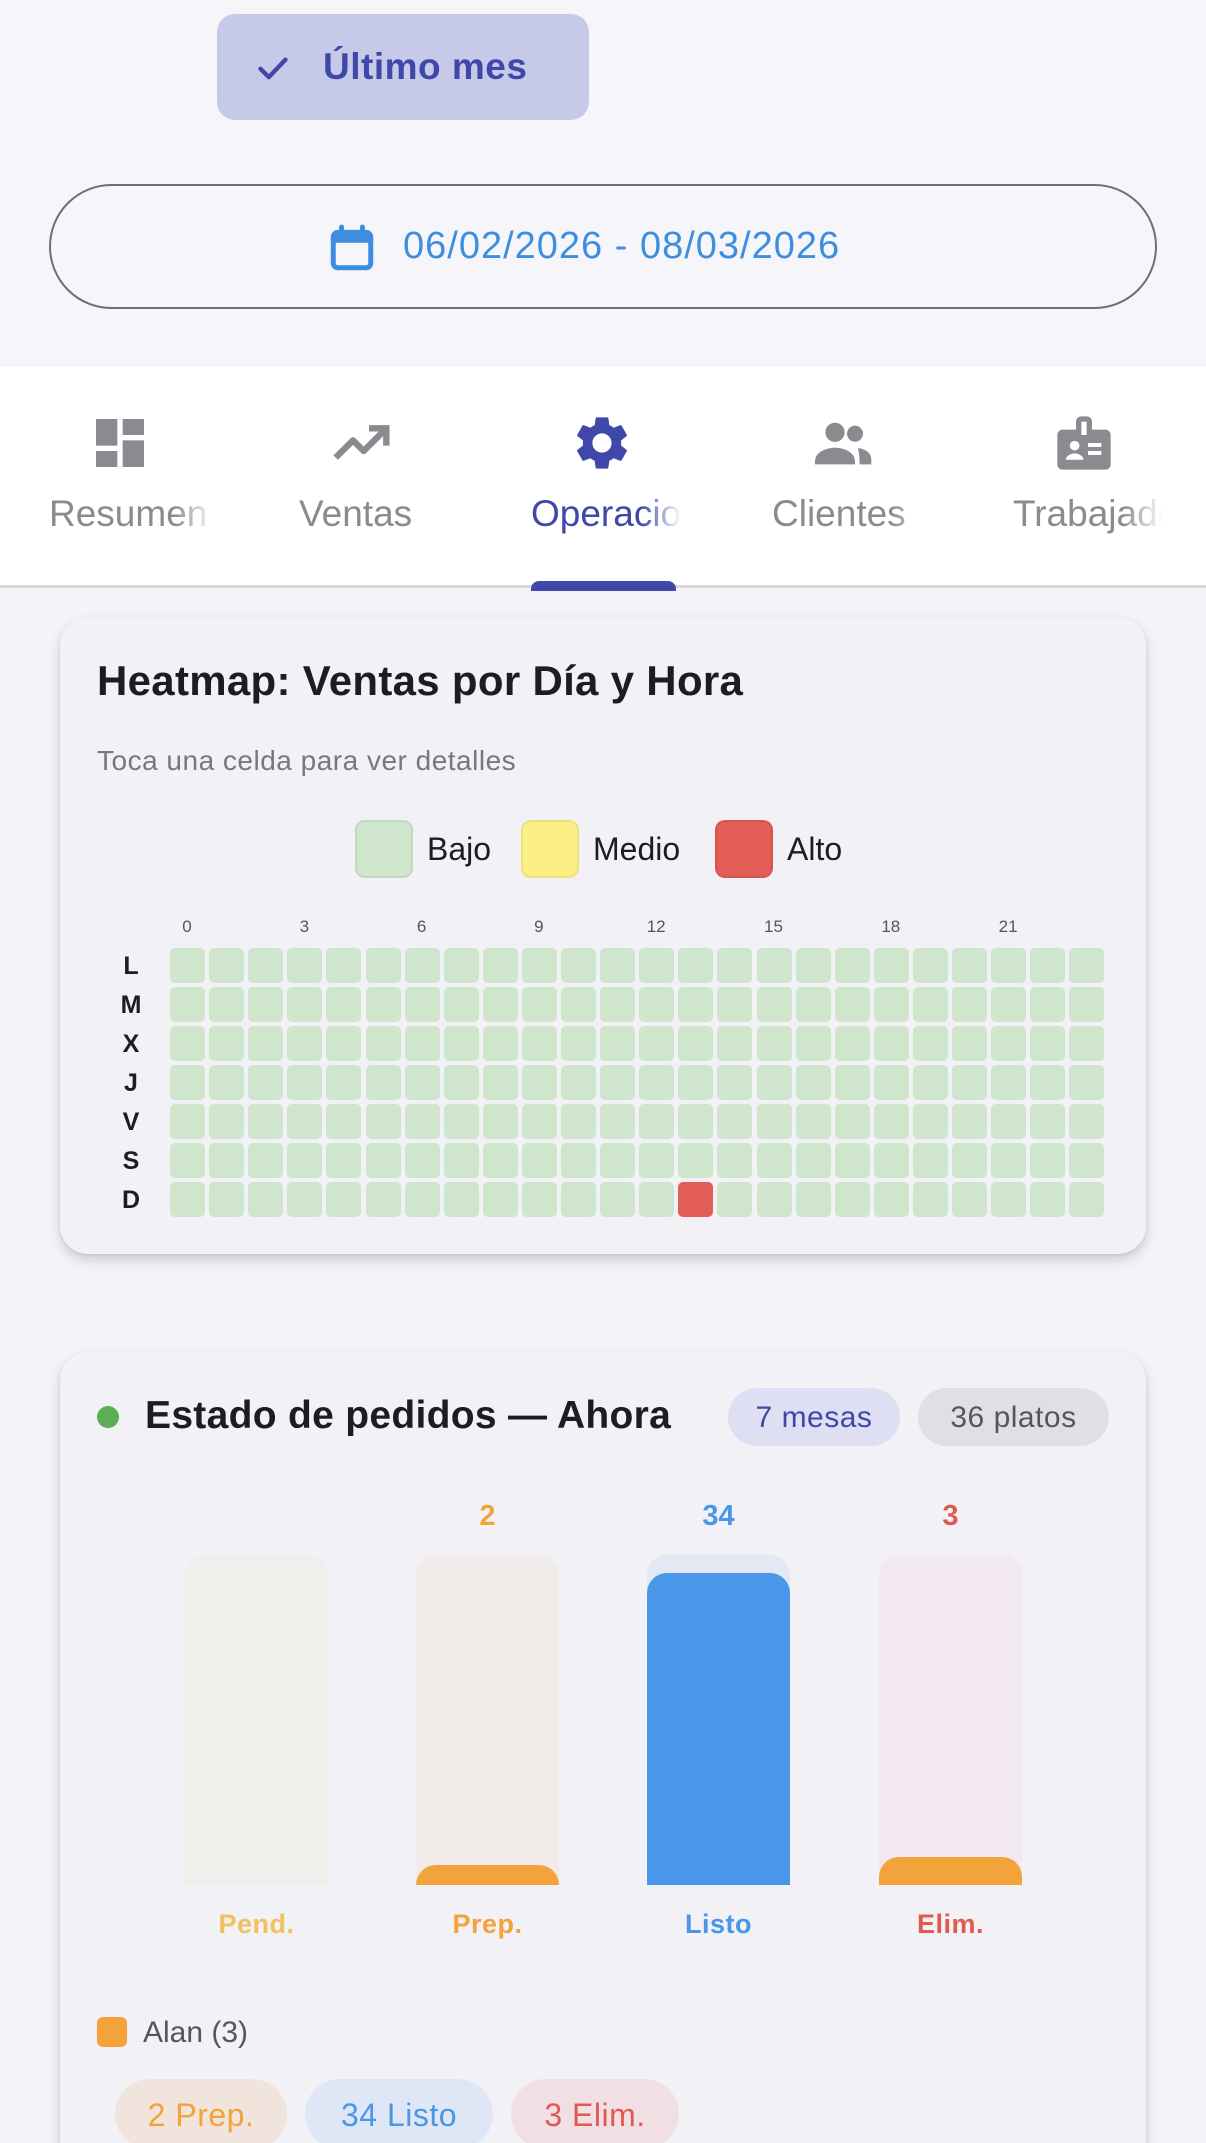 This screenshot has width=1206, height=2143. What do you see at coordinates (120, 476) in the screenshot?
I see `tab-resumen: Resumen` at bounding box center [120, 476].